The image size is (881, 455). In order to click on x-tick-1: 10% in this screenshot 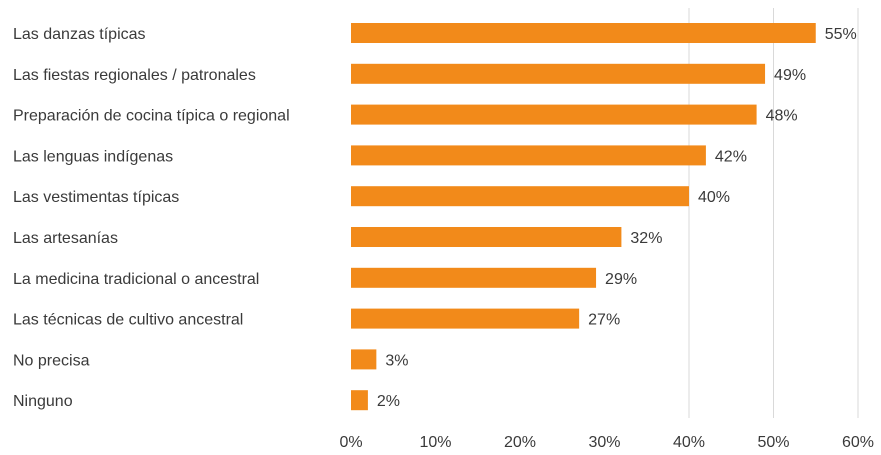, I will do `click(435, 442)`.